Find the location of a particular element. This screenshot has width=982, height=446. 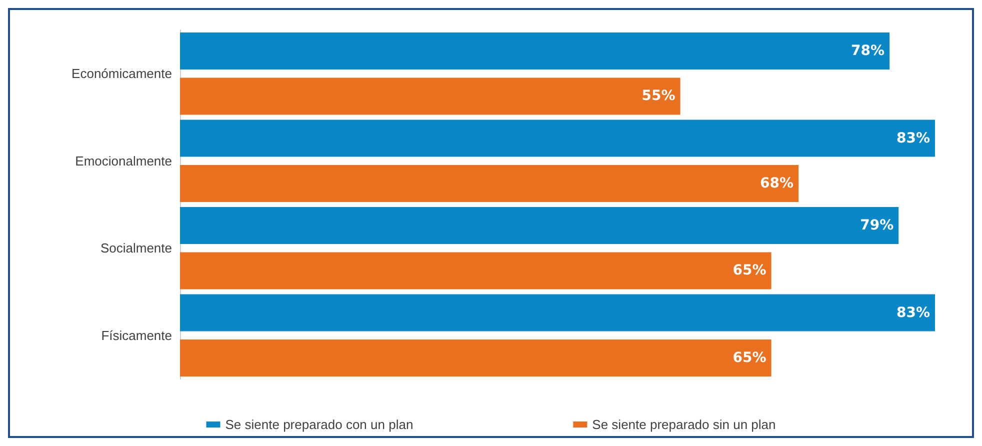

y-tick-label: Económicamente is located at coordinates (122, 74).